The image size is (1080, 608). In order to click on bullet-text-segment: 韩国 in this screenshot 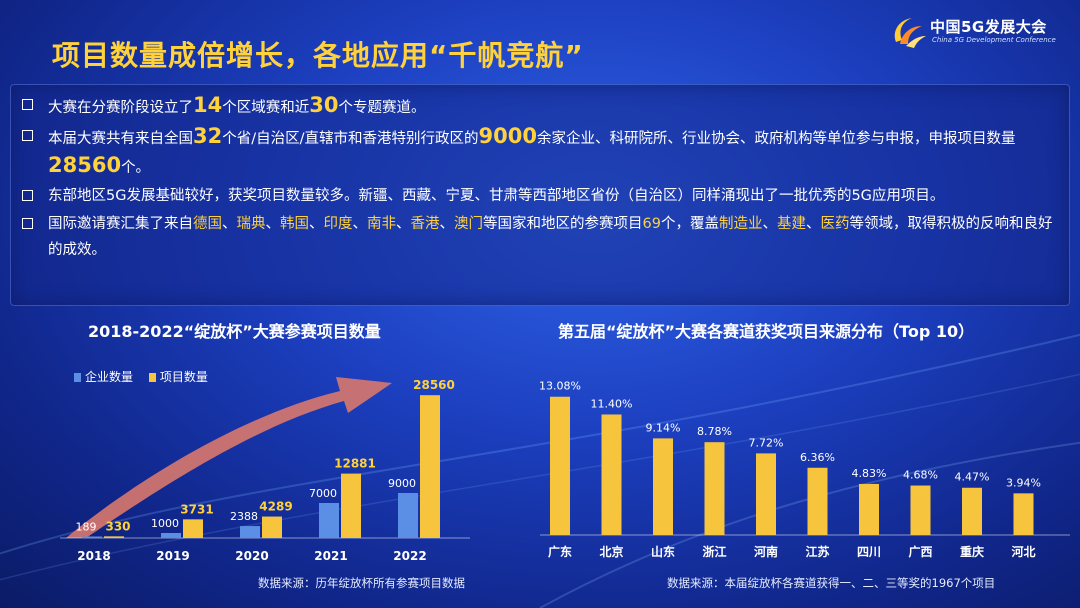, I will do `click(294, 224)`.